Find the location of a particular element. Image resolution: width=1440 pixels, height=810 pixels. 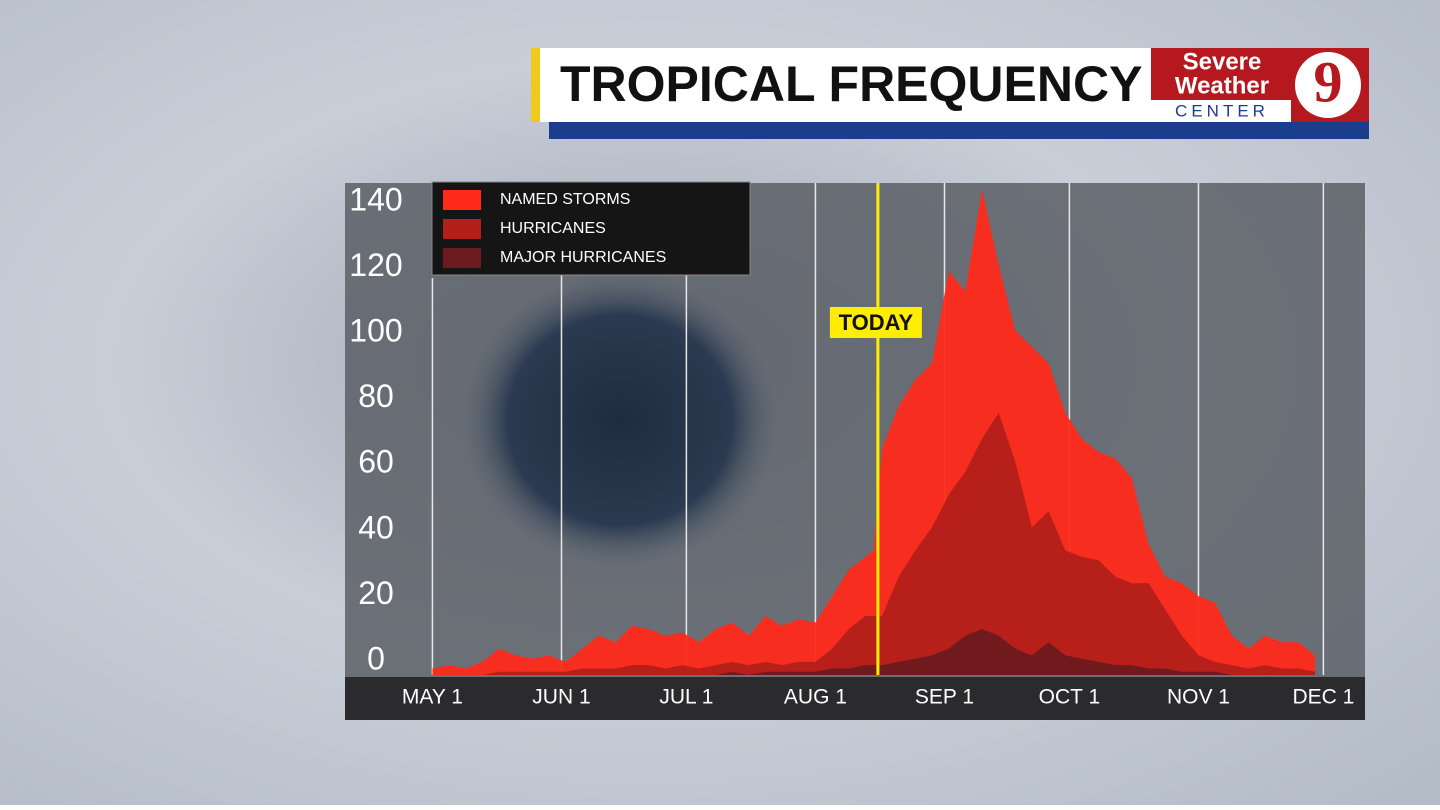

x-tick-label: AUG 1 is located at coordinates (815, 697).